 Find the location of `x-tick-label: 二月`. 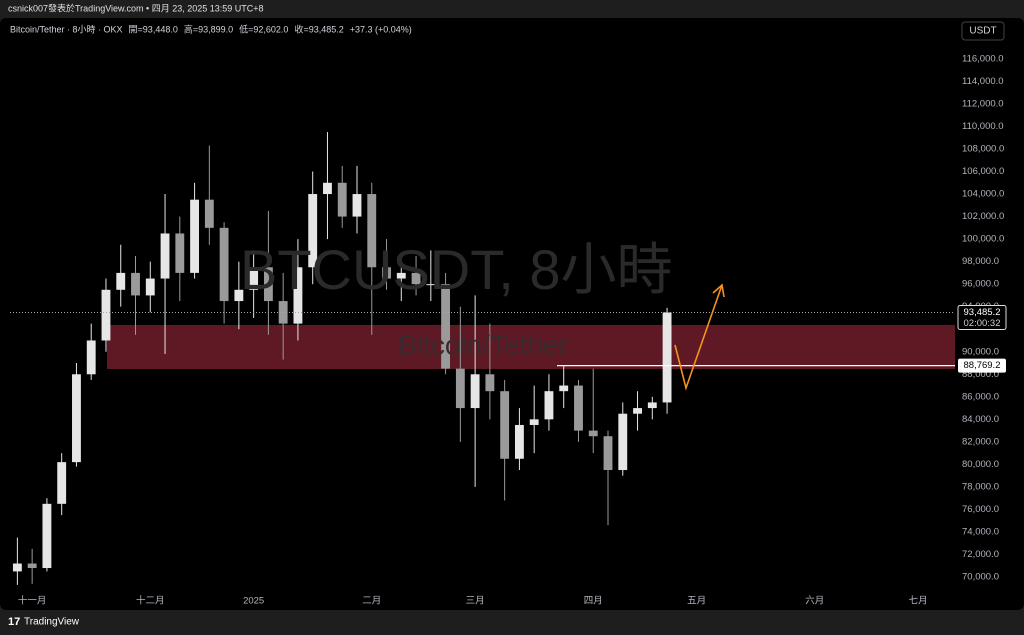

x-tick-label: 二月 is located at coordinates (371, 601).